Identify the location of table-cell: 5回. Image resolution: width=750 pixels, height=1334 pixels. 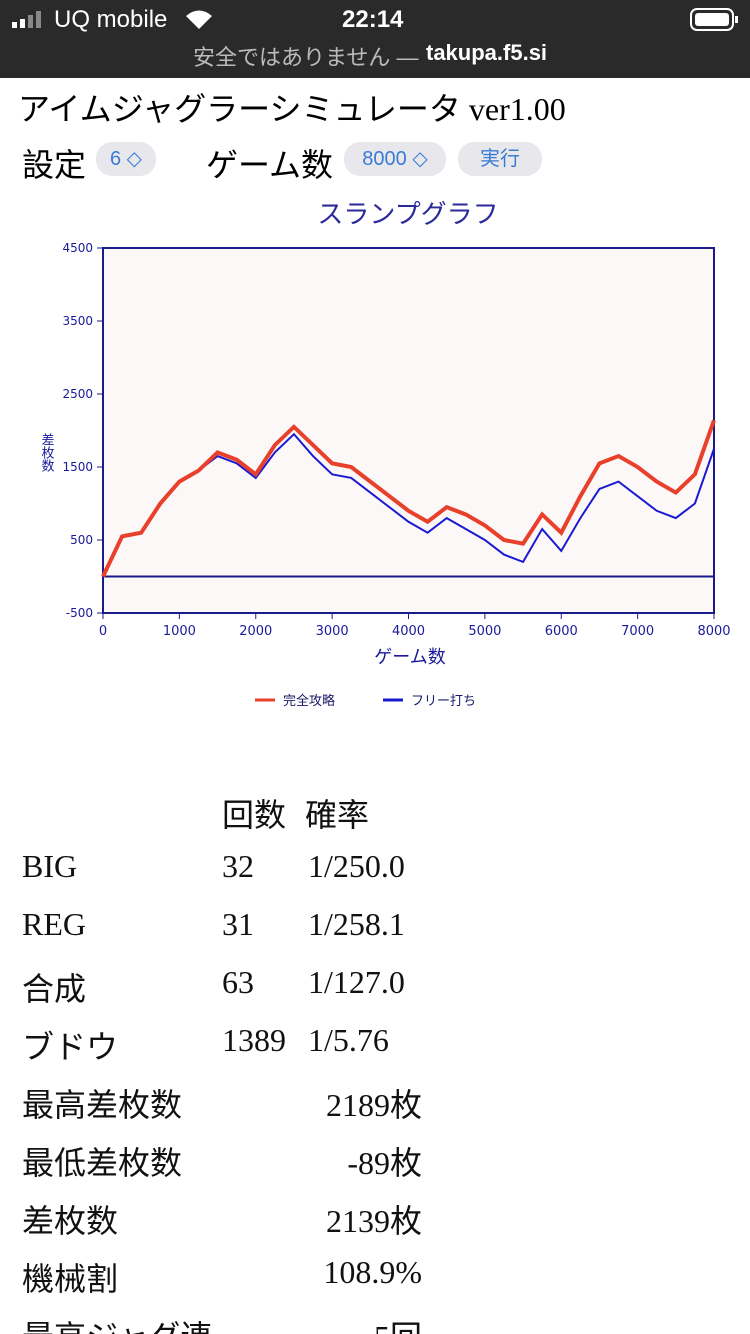
(398, 1323).